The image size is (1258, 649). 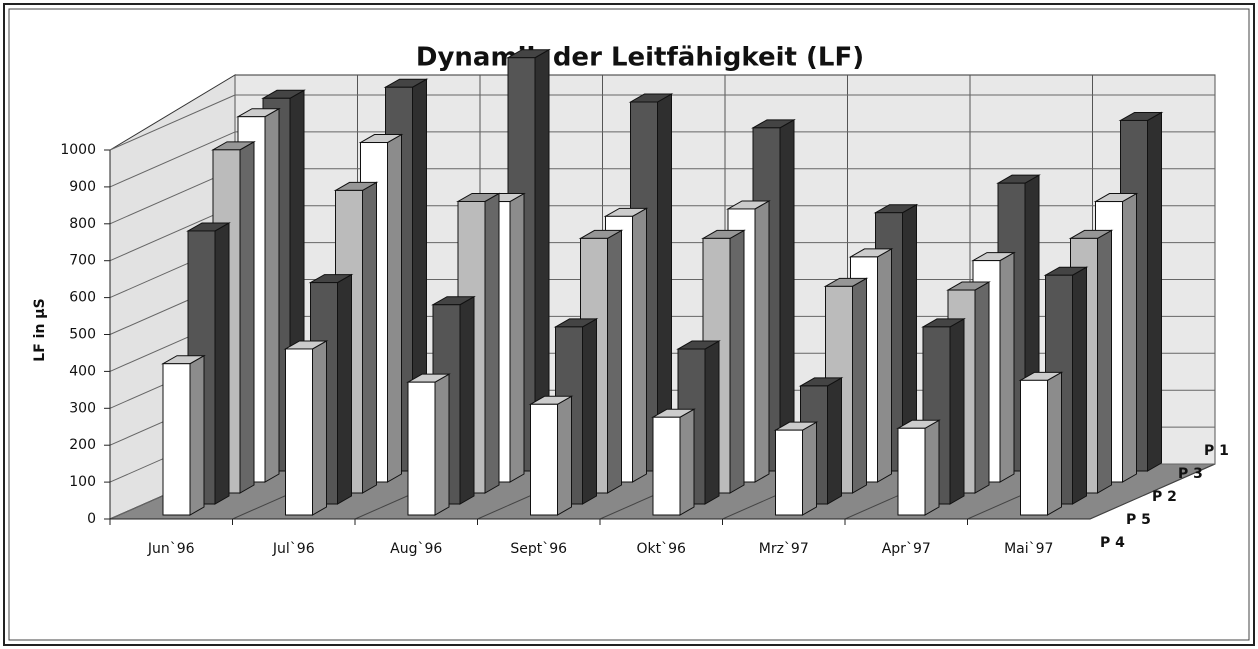 I want to click on y-tick-label: 100, so click(x=82, y=482).